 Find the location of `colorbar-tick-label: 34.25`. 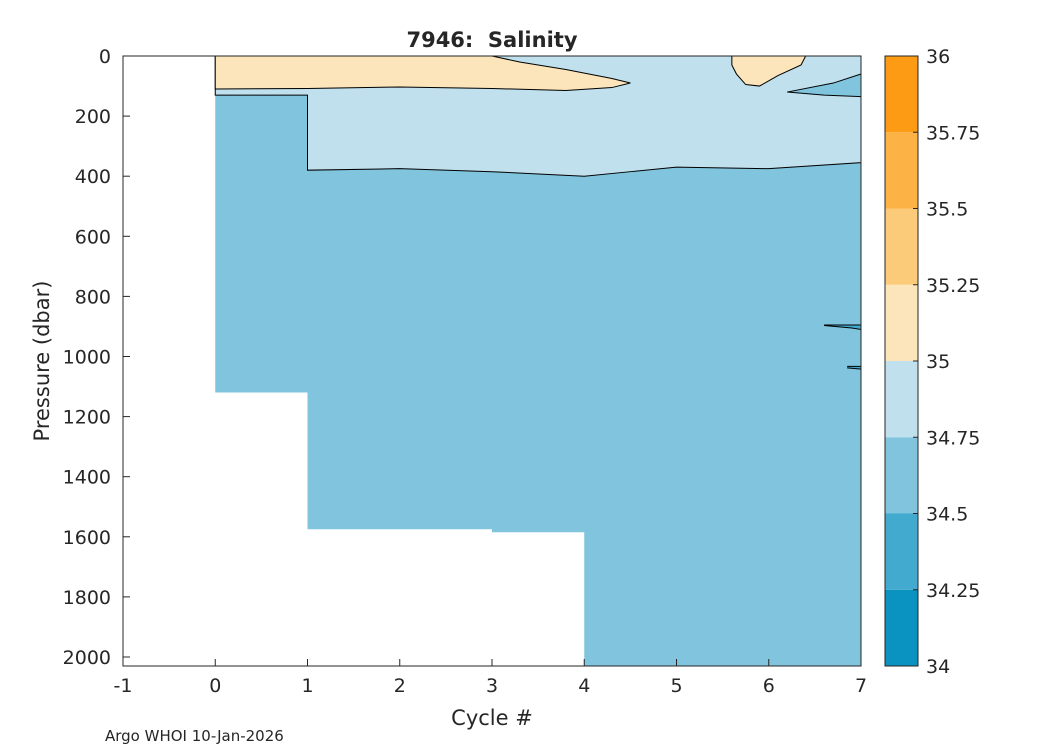

colorbar-tick-label: 34.25 is located at coordinates (953, 591).